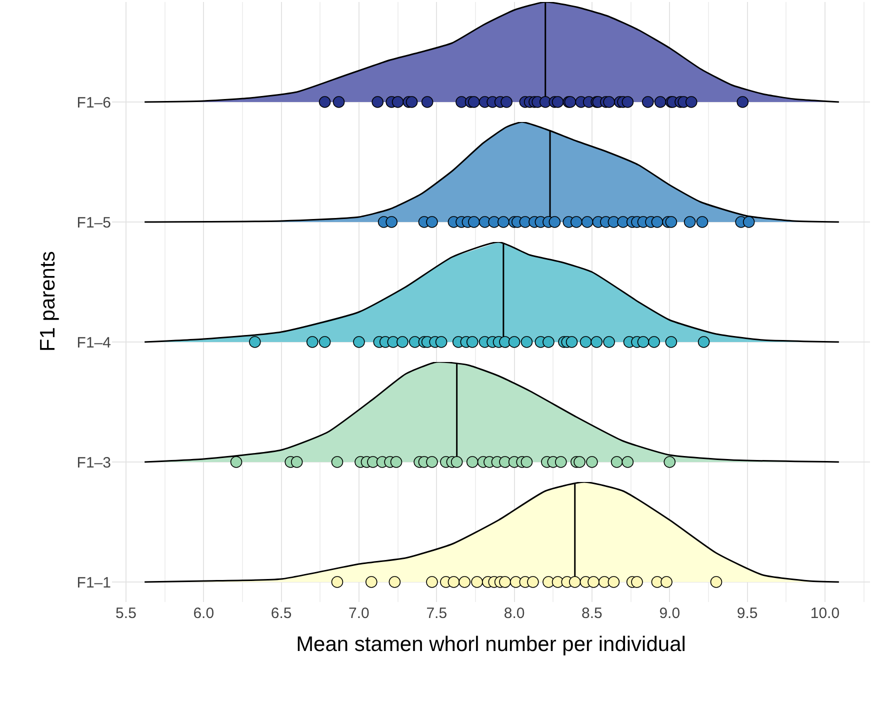 This screenshot has width=878, height=717. What do you see at coordinates (93, 583) in the screenshot?
I see `y-axis-title: F1–1` at bounding box center [93, 583].